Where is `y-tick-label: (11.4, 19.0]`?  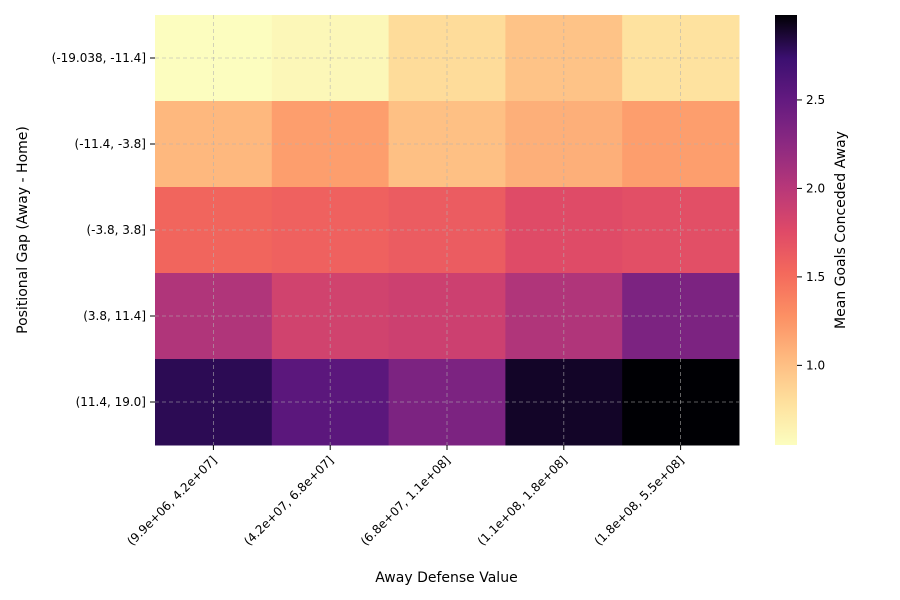
y-tick-label: (11.4, 19.0] is located at coordinates (111, 402).